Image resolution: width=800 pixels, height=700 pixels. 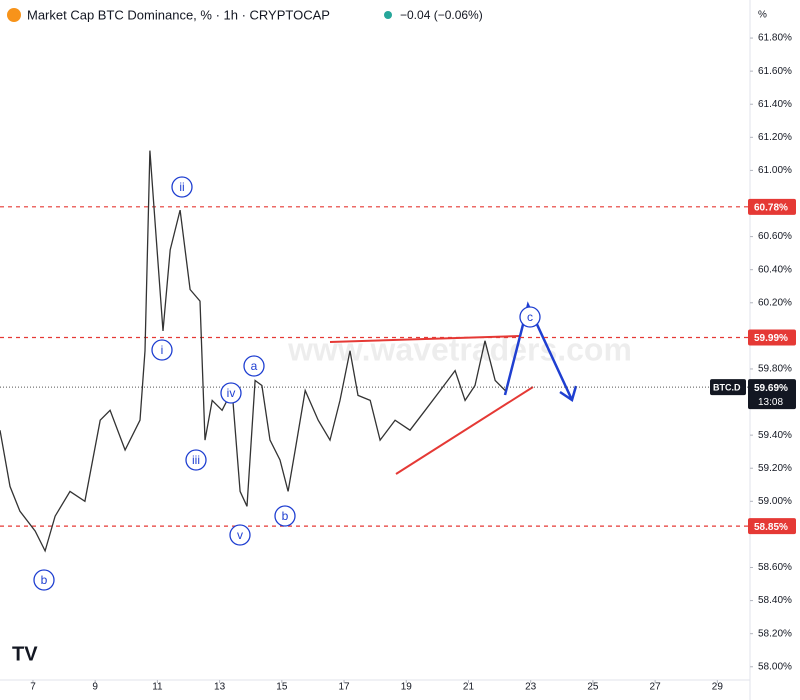 What do you see at coordinates (775, 137) in the screenshot?
I see `y-tick-label: 61.20%` at bounding box center [775, 137].